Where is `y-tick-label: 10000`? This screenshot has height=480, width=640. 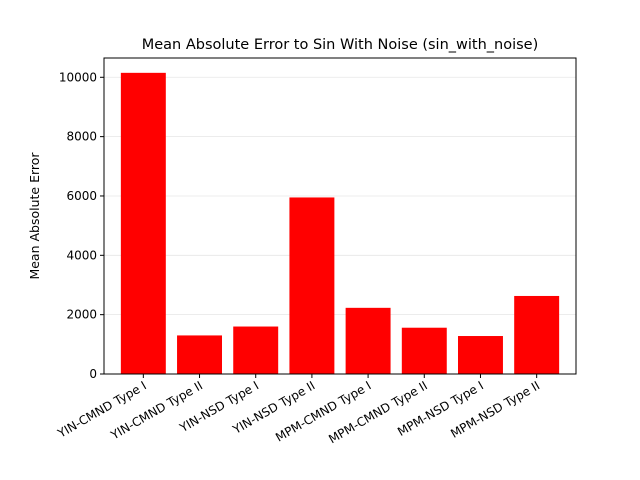
y-tick-label: 10000 is located at coordinates (78, 77).